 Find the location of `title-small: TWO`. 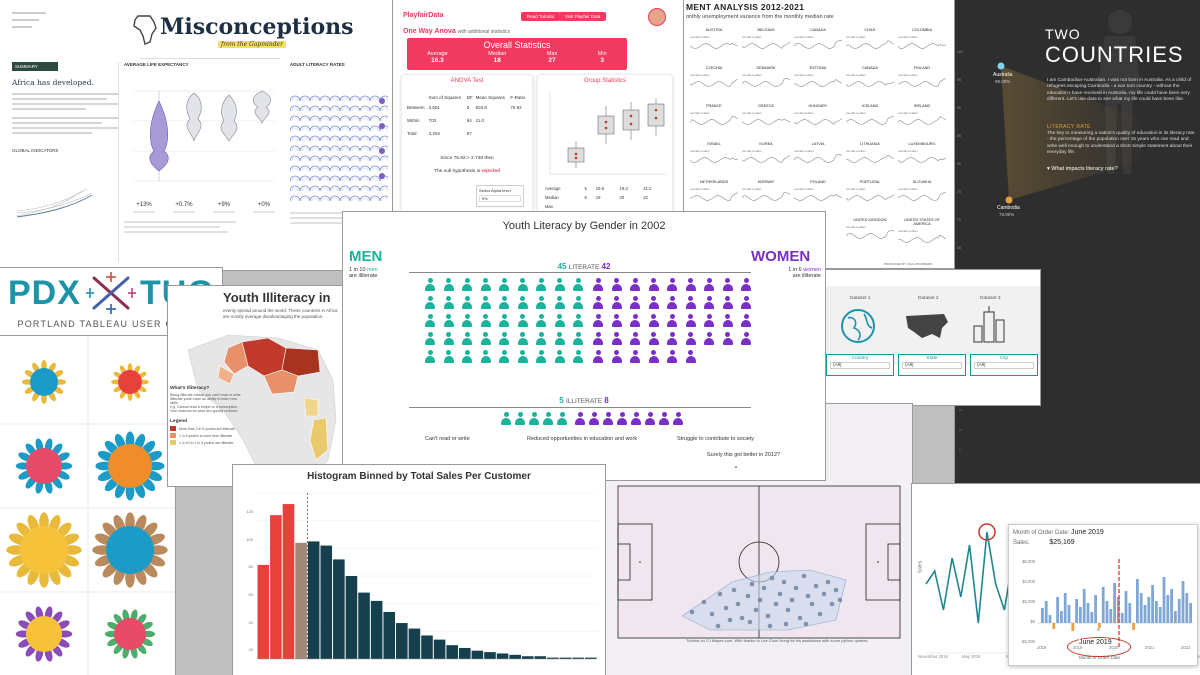

title-small: TWO is located at coordinates (1063, 34).